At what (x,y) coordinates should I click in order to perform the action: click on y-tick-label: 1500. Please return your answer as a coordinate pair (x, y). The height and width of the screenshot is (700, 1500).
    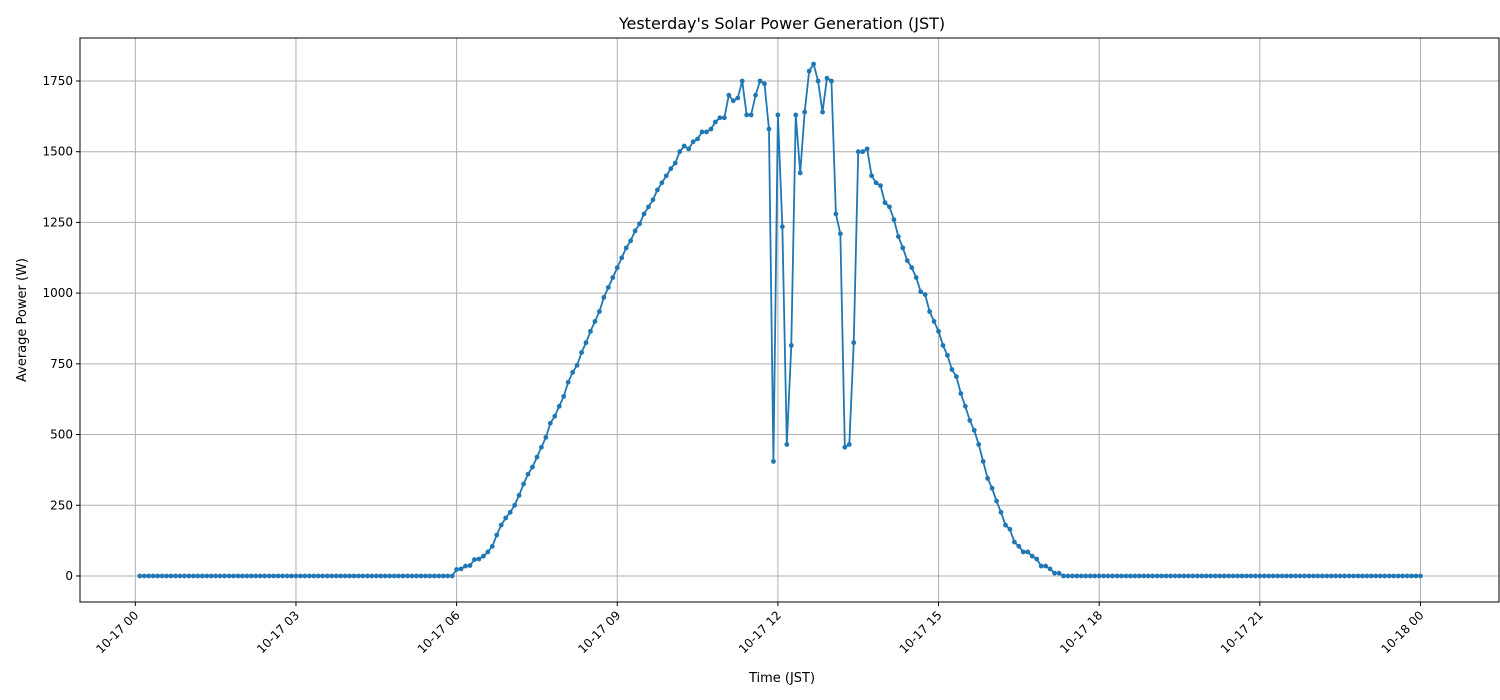
    Looking at the image, I should click on (57, 152).